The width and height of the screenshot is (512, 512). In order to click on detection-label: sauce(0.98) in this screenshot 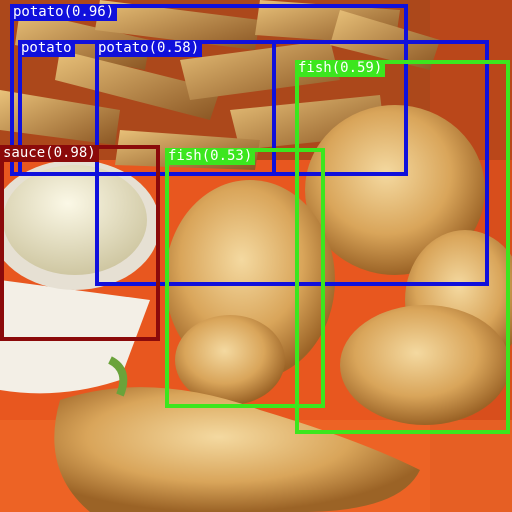, I will do `click(49, 153)`.